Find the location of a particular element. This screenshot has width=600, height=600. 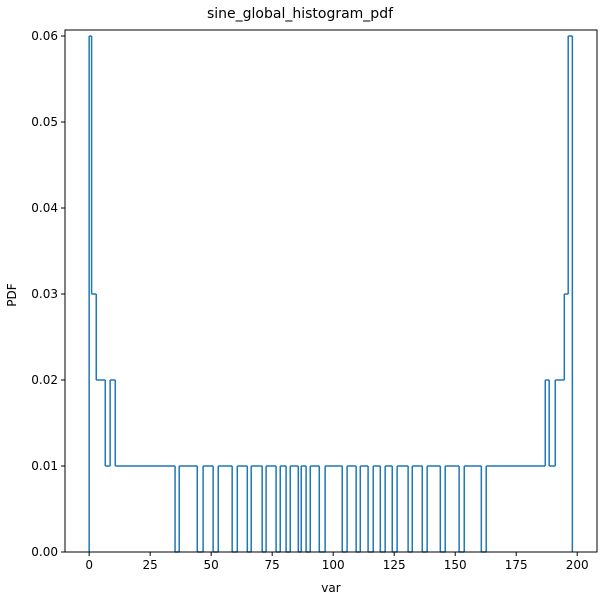

x-tick-label: 25 is located at coordinates (150, 565).